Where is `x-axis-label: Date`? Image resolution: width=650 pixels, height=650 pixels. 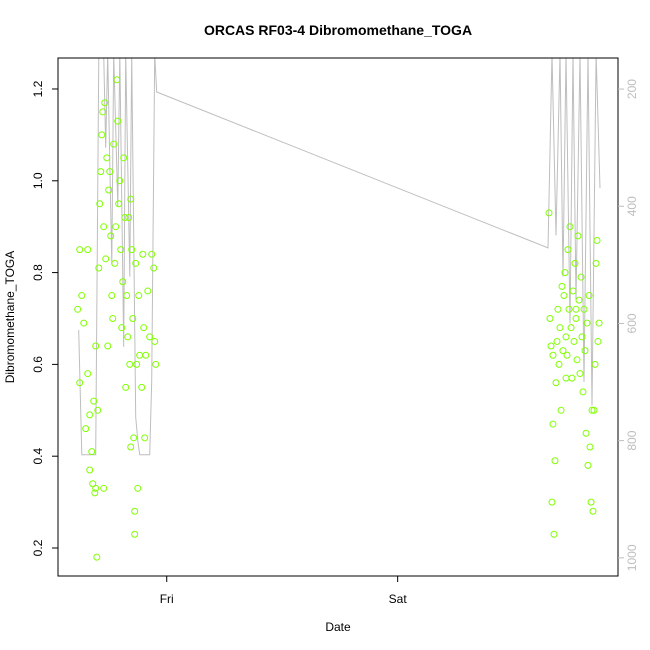 x-axis-label: Date is located at coordinates (338, 627).